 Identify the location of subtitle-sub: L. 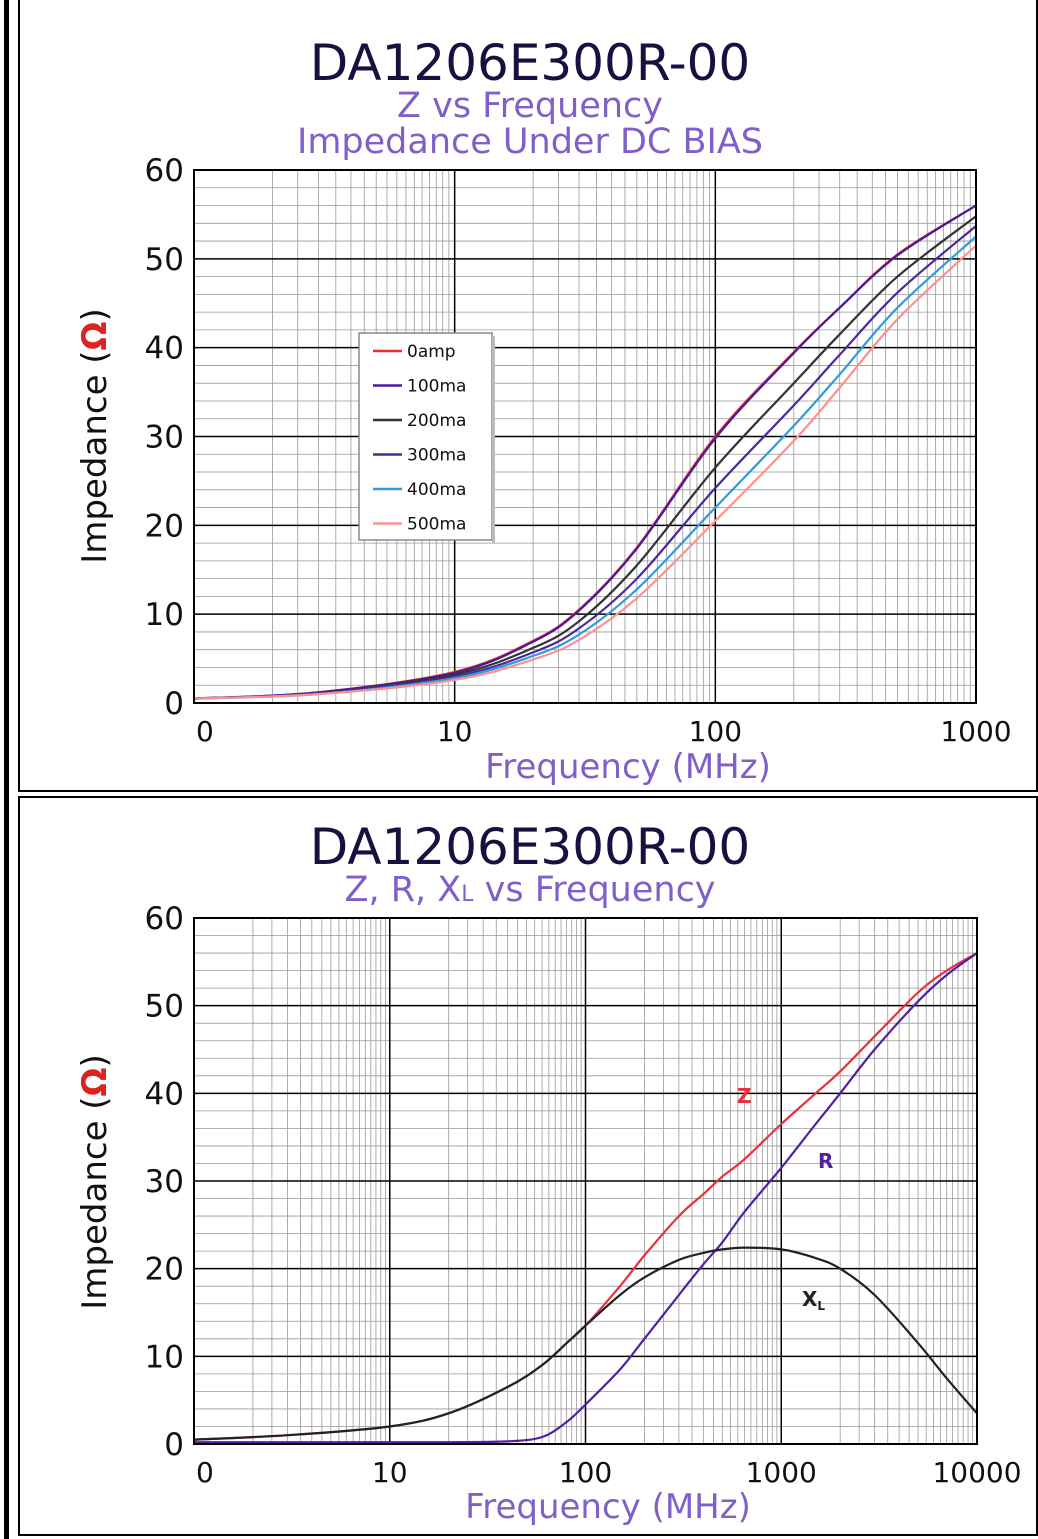
(467, 894).